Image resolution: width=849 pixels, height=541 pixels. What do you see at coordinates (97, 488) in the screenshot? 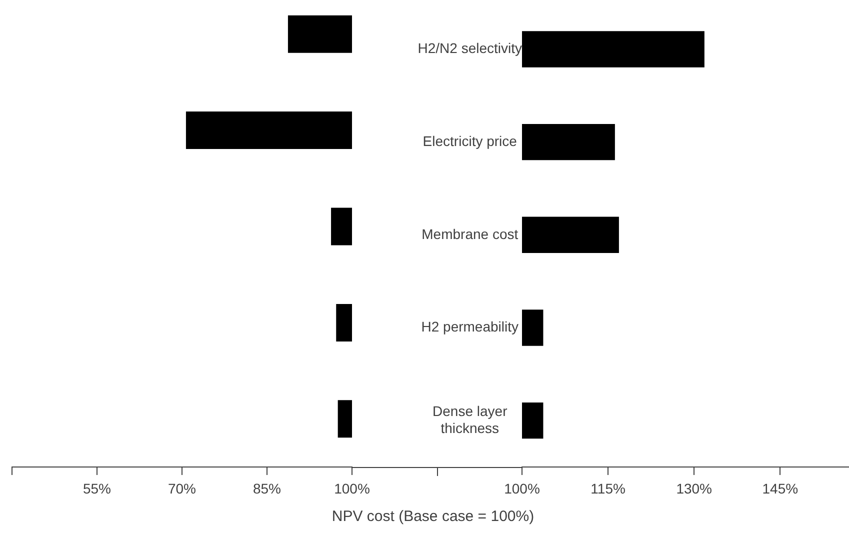
I see `x-tick-label: 55%` at bounding box center [97, 488].